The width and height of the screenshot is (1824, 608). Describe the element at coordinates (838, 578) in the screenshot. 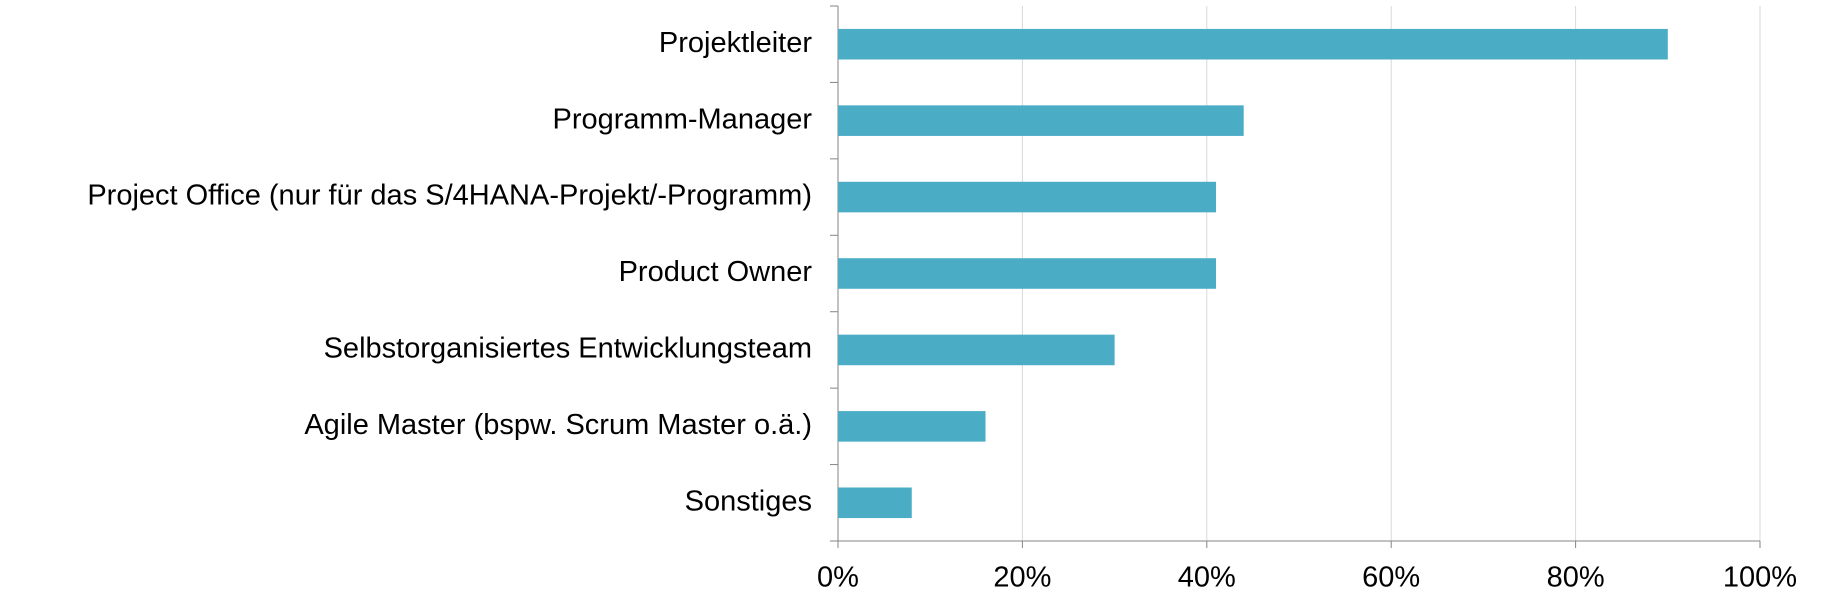

I see `x-tick-label: 0%` at that location.